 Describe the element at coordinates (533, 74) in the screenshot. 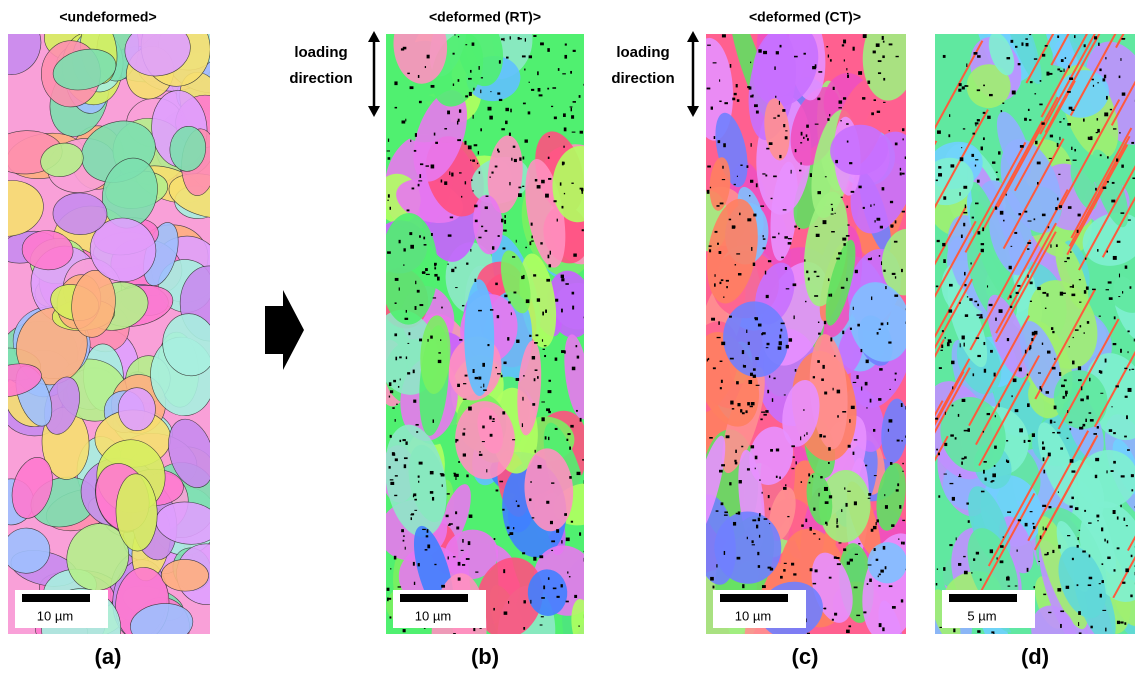

I see `loading-arrow` at that location.